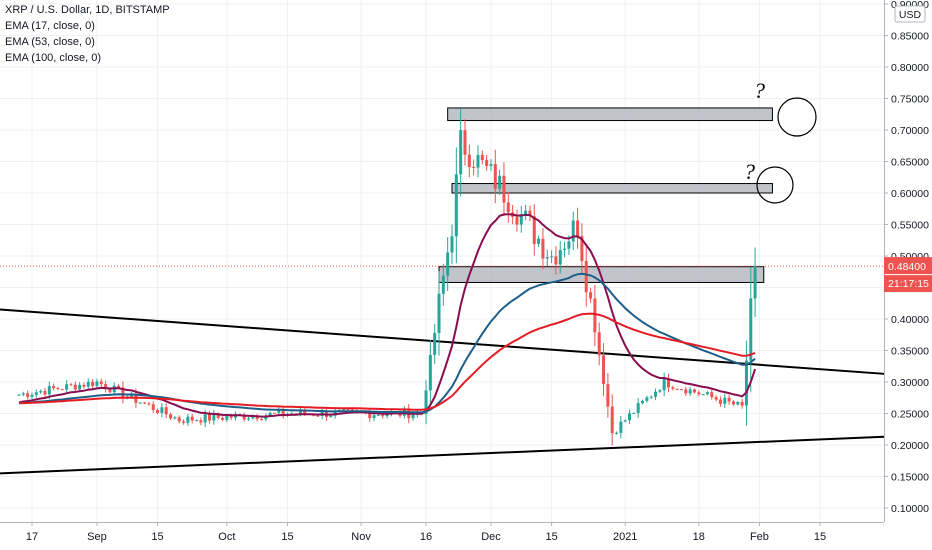 This screenshot has height=550, width=932. What do you see at coordinates (797, 117) in the screenshot?
I see `annotation-circle-upper` at bounding box center [797, 117].